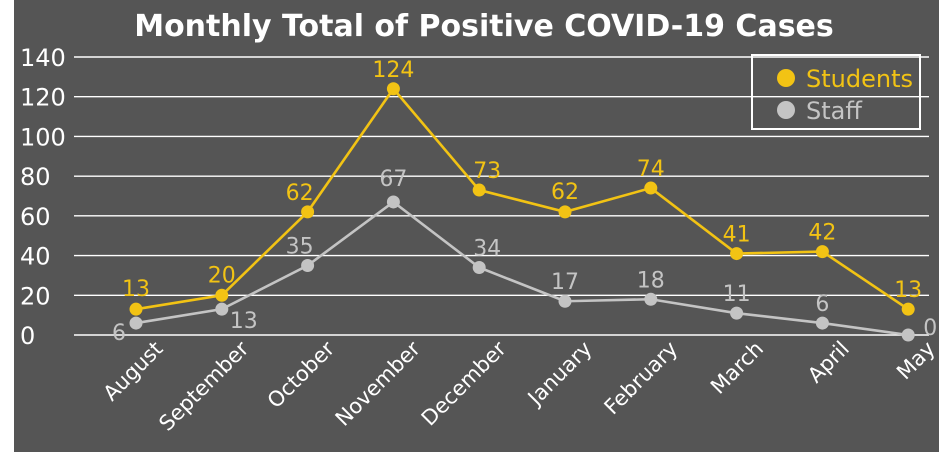 This screenshot has height=457, width=947. I want to click on x-tick-label: March, so click(737, 368).